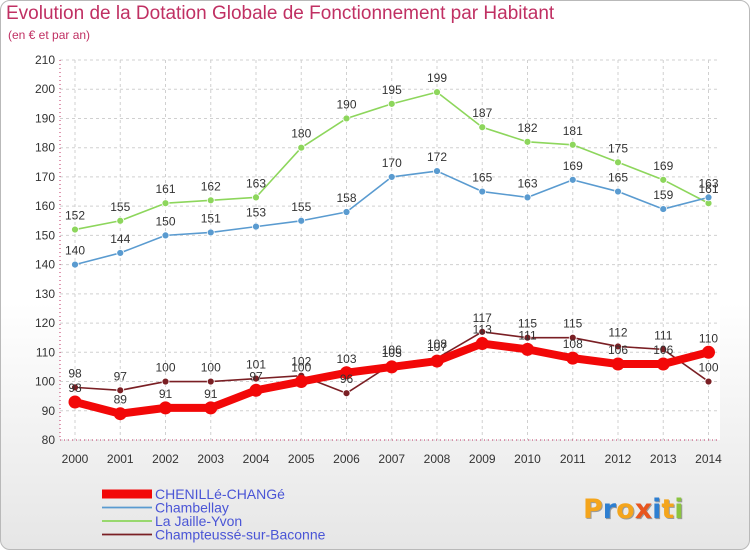 The height and width of the screenshot is (550, 750). What do you see at coordinates (482, 178) in the screenshot?
I see `data-label: 165` at bounding box center [482, 178].